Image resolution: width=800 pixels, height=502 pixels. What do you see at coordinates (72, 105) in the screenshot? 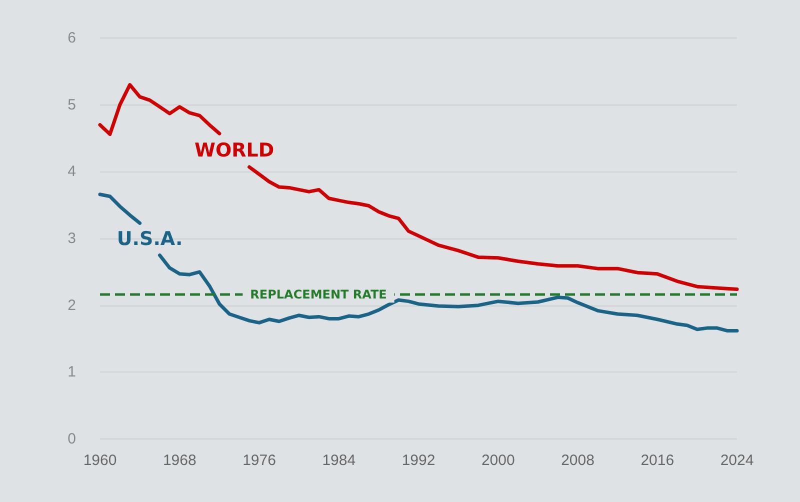
I see `y-tick-label: 5` at bounding box center [72, 105].